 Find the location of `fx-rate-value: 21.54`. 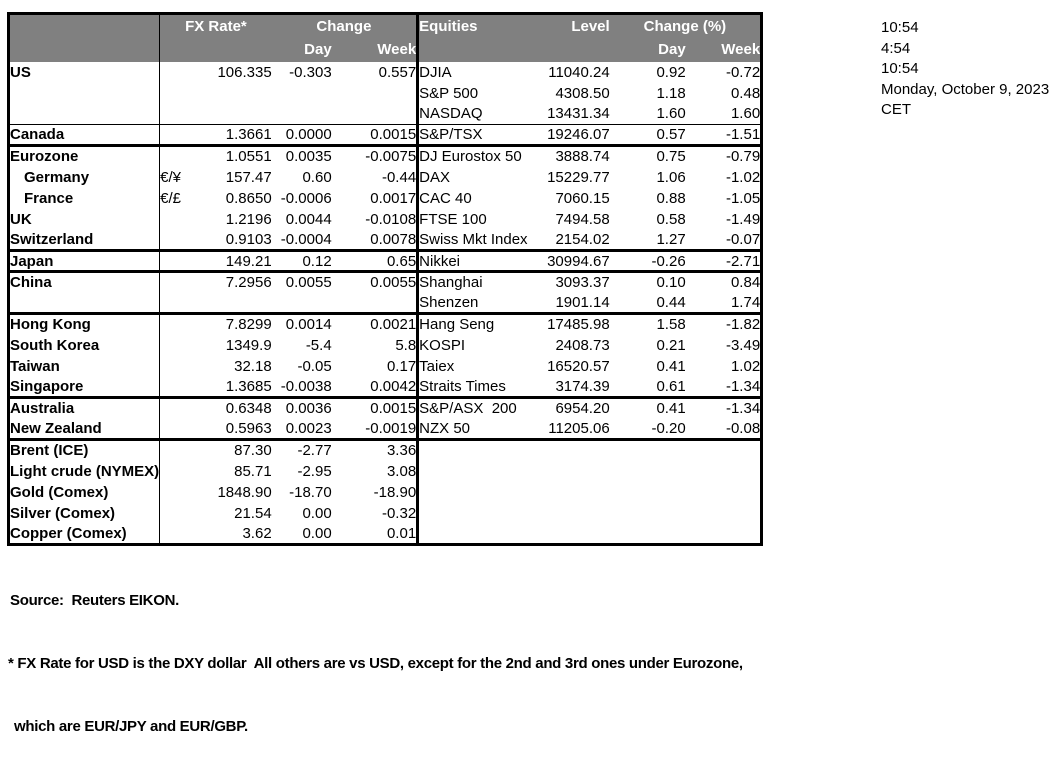

fx-rate-value: 21.54 is located at coordinates (253, 513).